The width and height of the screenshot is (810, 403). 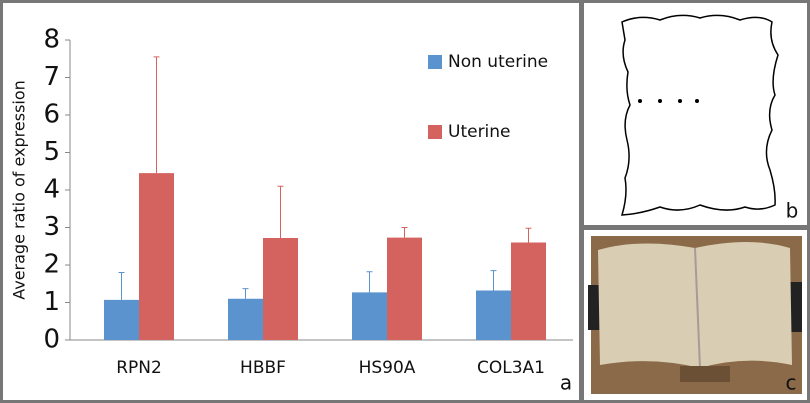 I want to click on panel-label: a, so click(x=566, y=383).